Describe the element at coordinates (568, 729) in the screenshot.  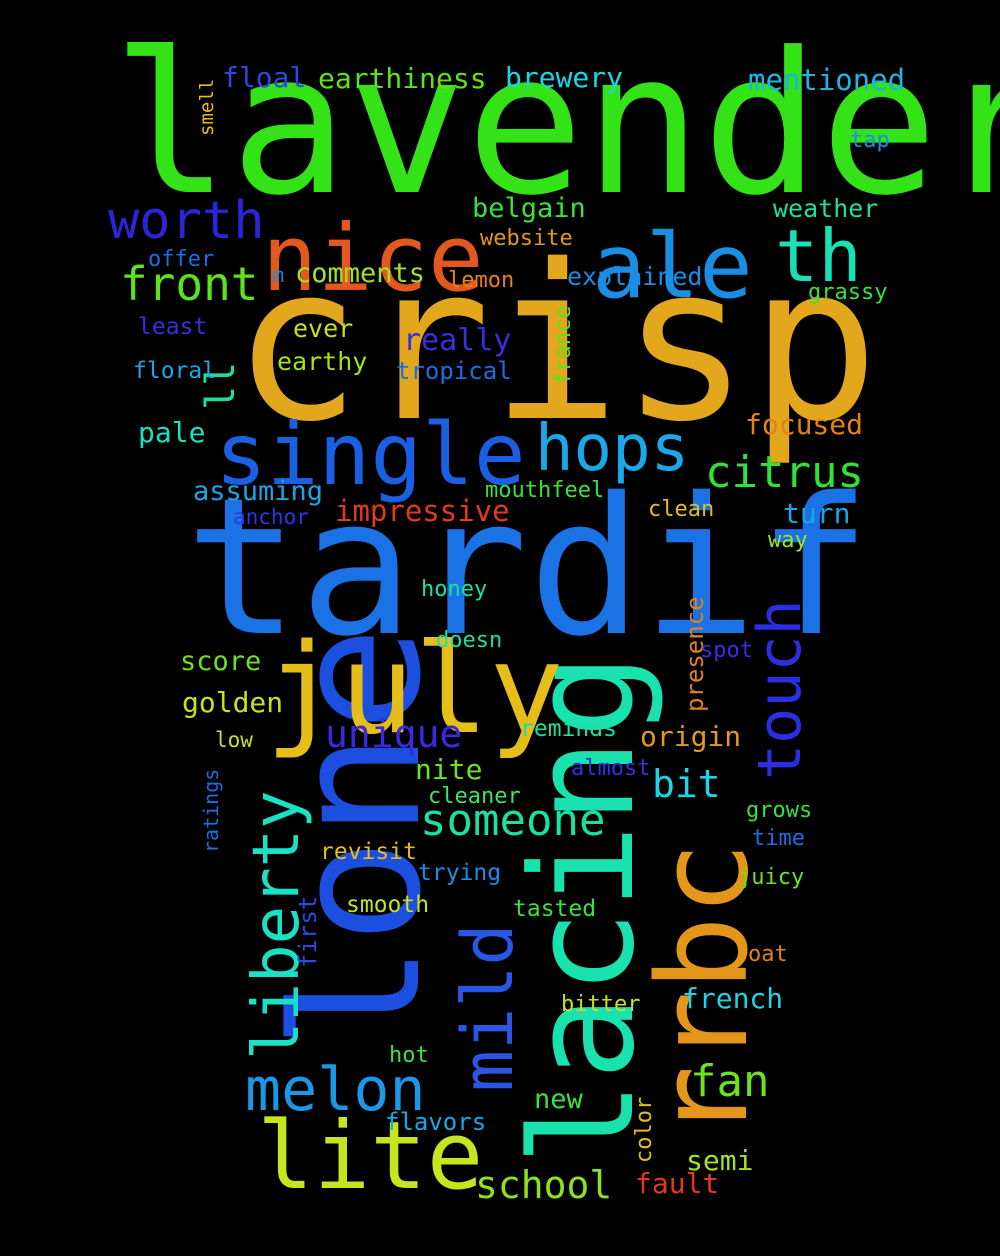
I see `word-reminds: reminds` at that location.